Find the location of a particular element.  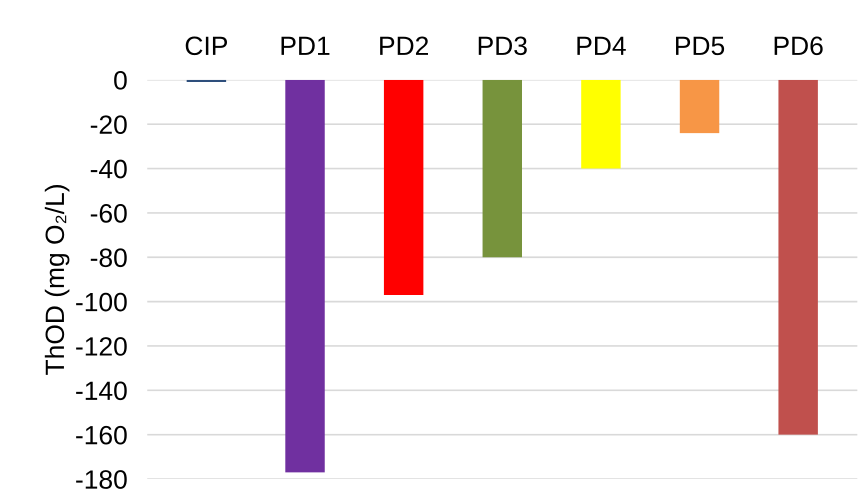

y-tick-label: -160 is located at coordinates (101, 435).